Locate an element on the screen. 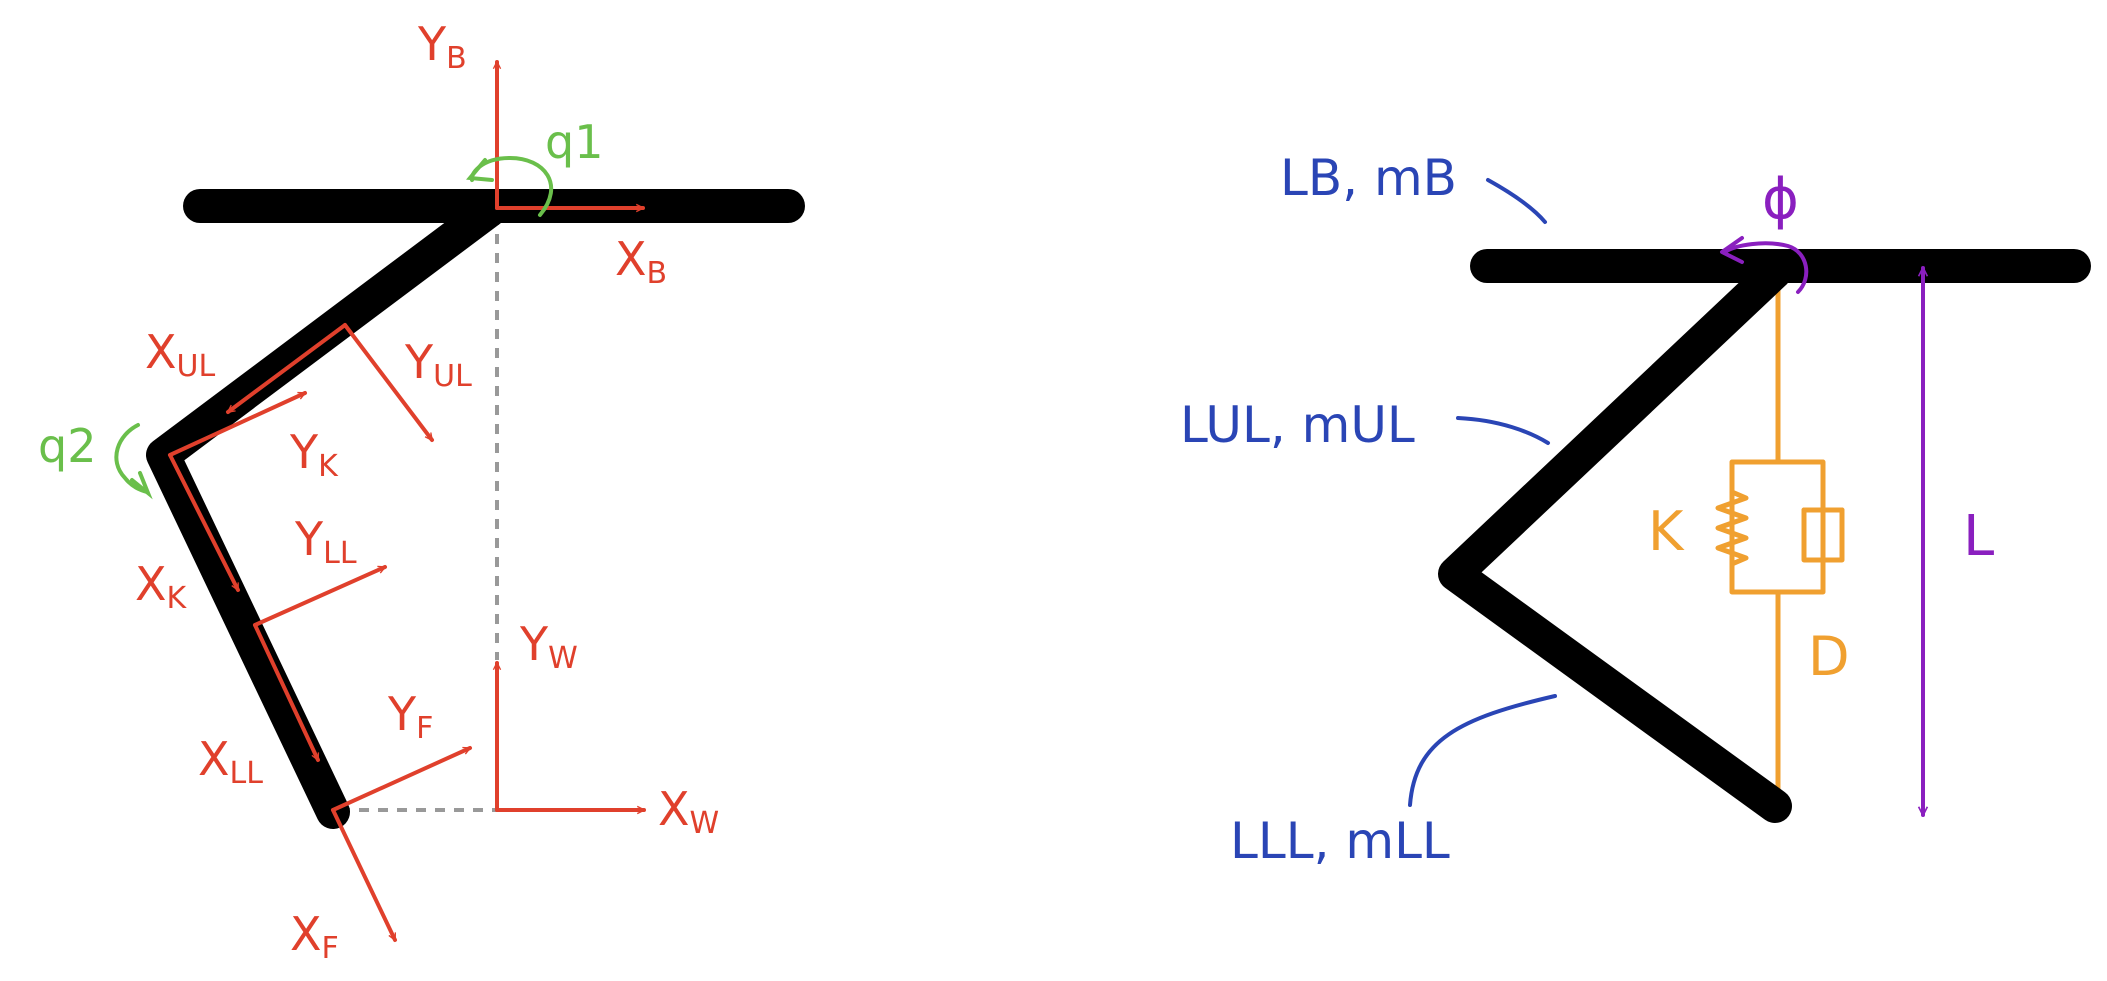  phi-label: ϕ is located at coordinates (1780, 199).